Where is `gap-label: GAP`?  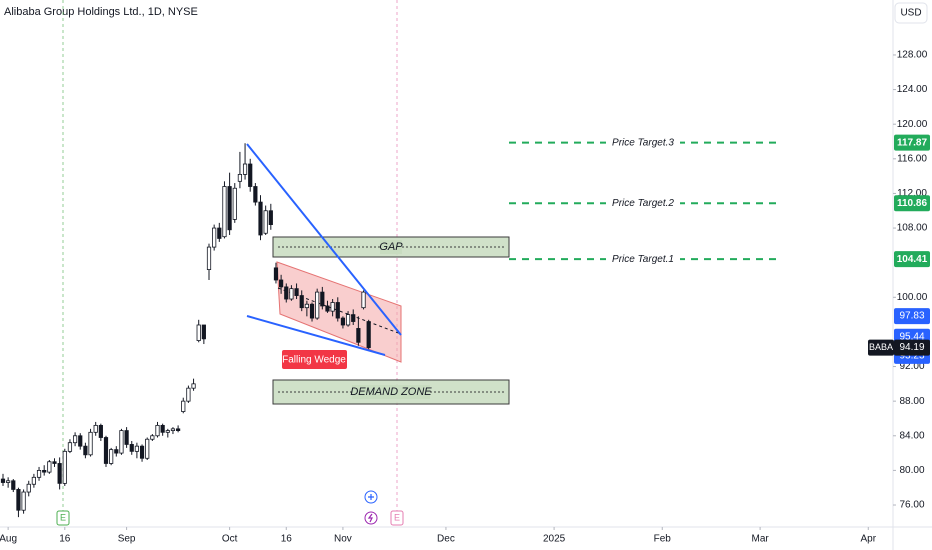
gap-label: GAP is located at coordinates (391, 247).